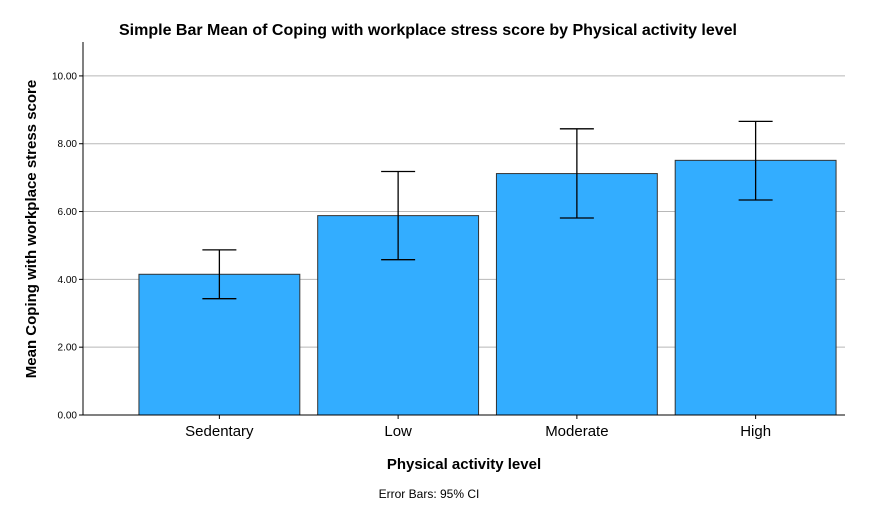 The width and height of the screenshot is (879, 527). What do you see at coordinates (68, 416) in the screenshot?
I see `y-tick-label: 0.00` at bounding box center [68, 416].